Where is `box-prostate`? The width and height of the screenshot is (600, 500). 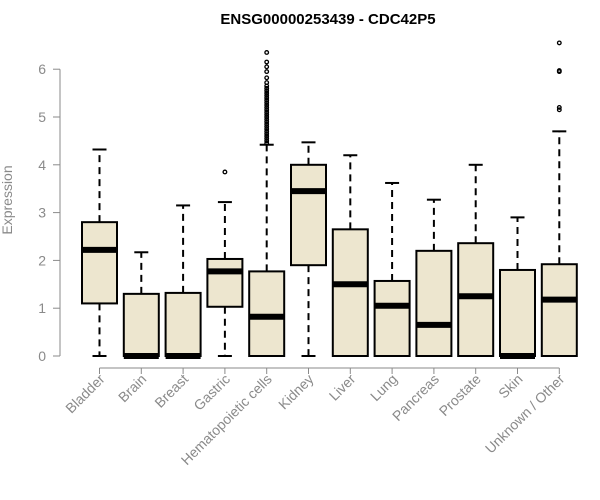
box-prostate is located at coordinates (476, 260).